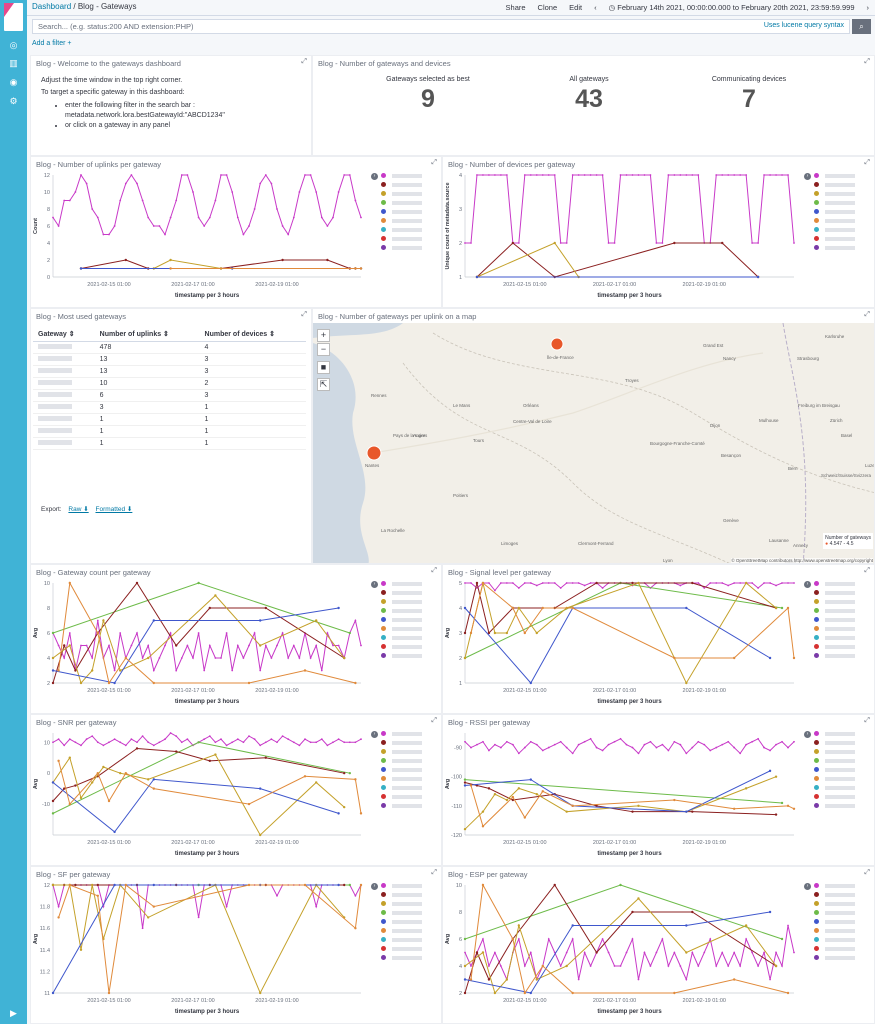 The width and height of the screenshot is (875, 1024). Describe the element at coordinates (867, 570) in the screenshot. I see `expand-icon: ⤢` at that location.